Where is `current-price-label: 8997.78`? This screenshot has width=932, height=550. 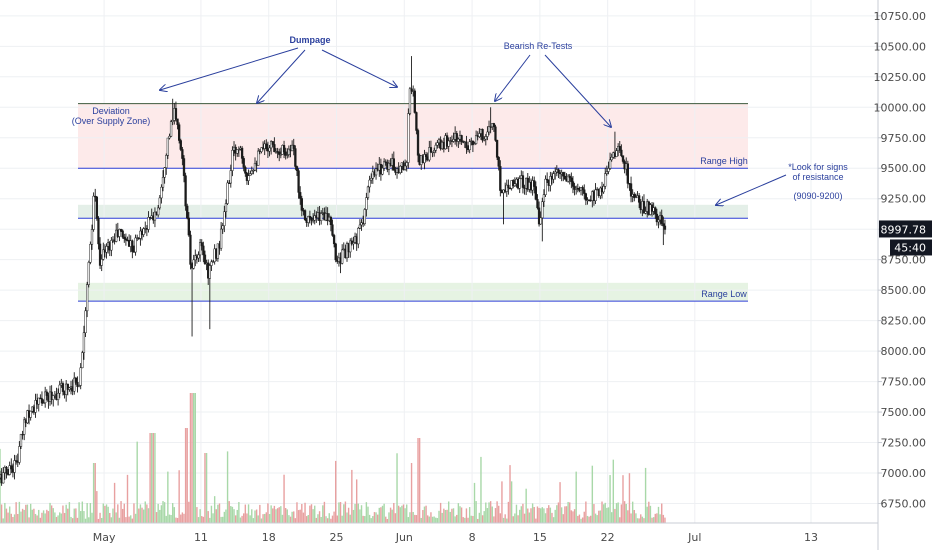 current-price-label: 8997.78 is located at coordinates (904, 229).